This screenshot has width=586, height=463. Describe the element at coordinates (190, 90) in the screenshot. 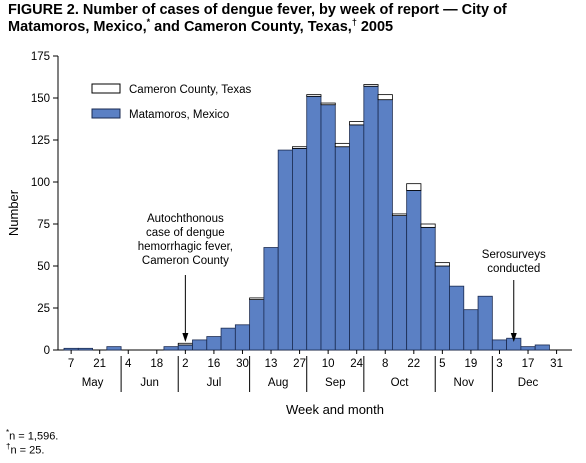

I see `legend-label-cameron: Cameron County, Texas` at that location.